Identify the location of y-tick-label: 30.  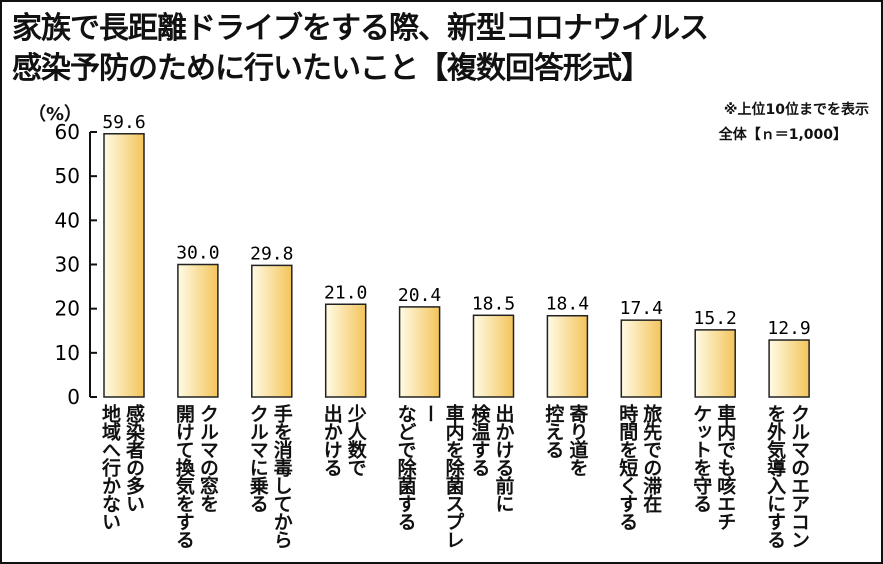
(67, 265).